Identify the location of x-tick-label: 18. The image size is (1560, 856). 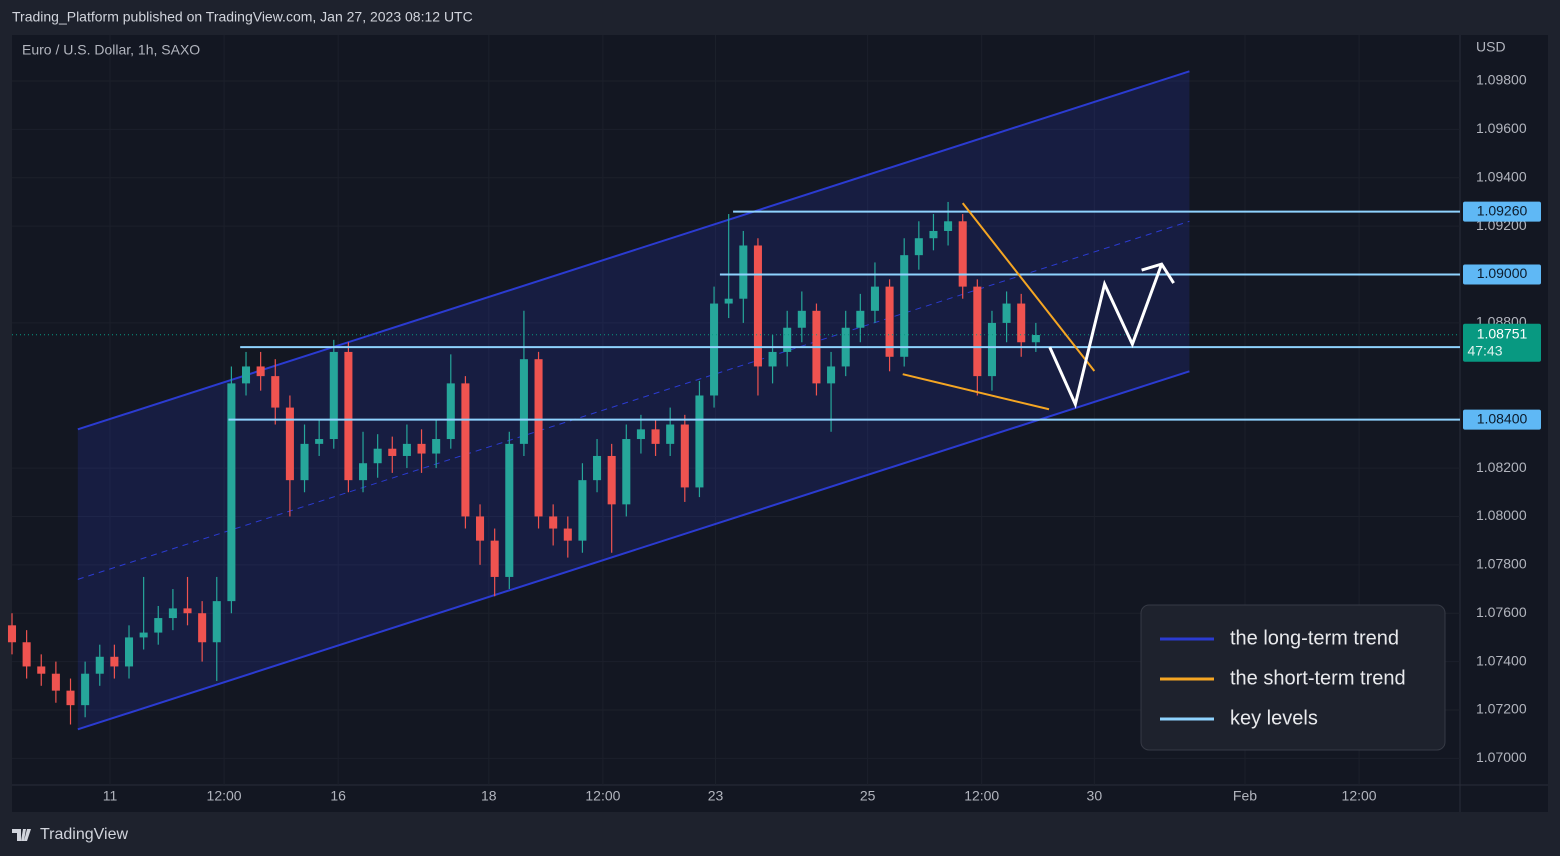
(489, 796).